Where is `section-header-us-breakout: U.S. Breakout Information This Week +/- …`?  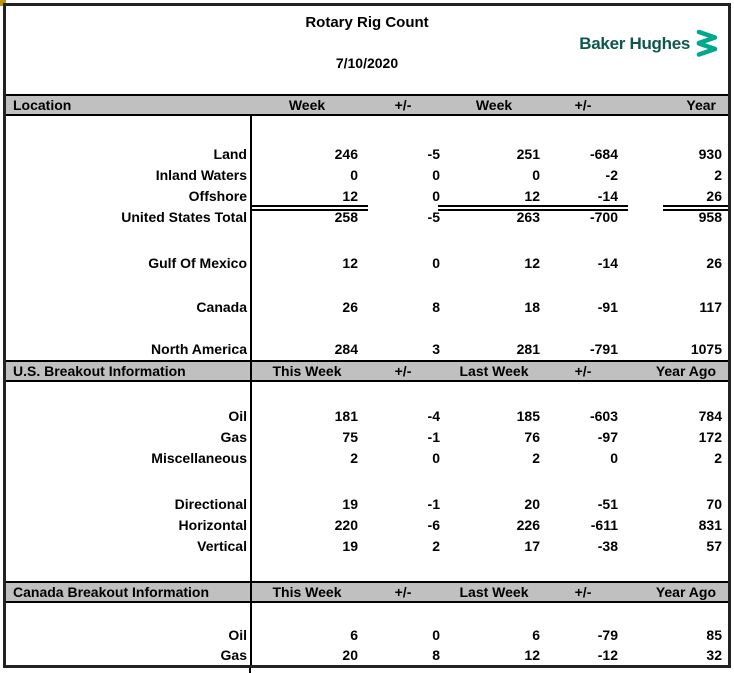
section-header-us-breakout: U.S. Breakout Information This Week +/- … is located at coordinates (367, 371).